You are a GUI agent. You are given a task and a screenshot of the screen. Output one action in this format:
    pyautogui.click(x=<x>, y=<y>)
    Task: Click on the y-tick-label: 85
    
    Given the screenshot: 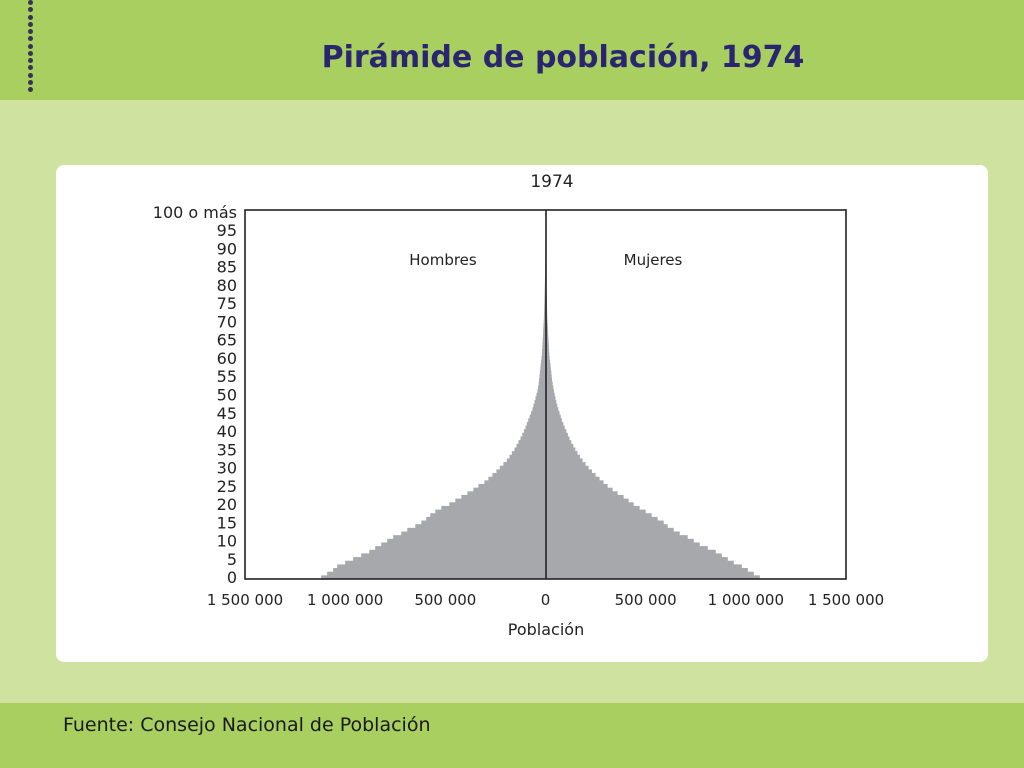 What is the action you would take?
    pyautogui.click(x=227, y=267)
    